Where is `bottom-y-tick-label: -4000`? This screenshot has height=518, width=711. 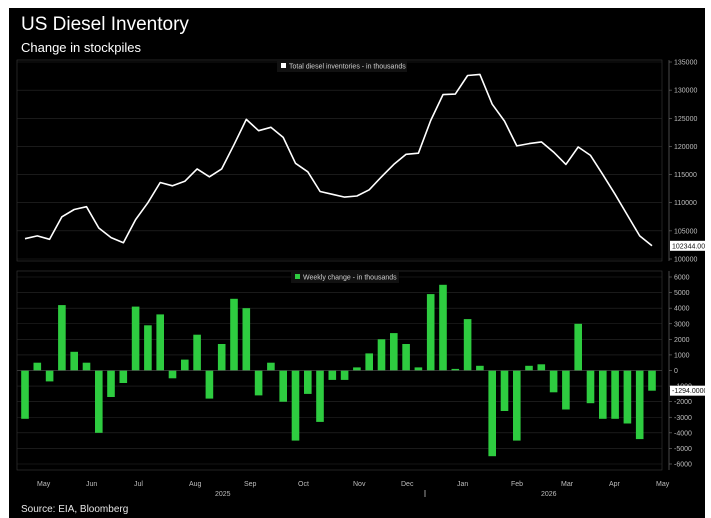 bottom-y-tick-label: -4000 is located at coordinates (683, 433).